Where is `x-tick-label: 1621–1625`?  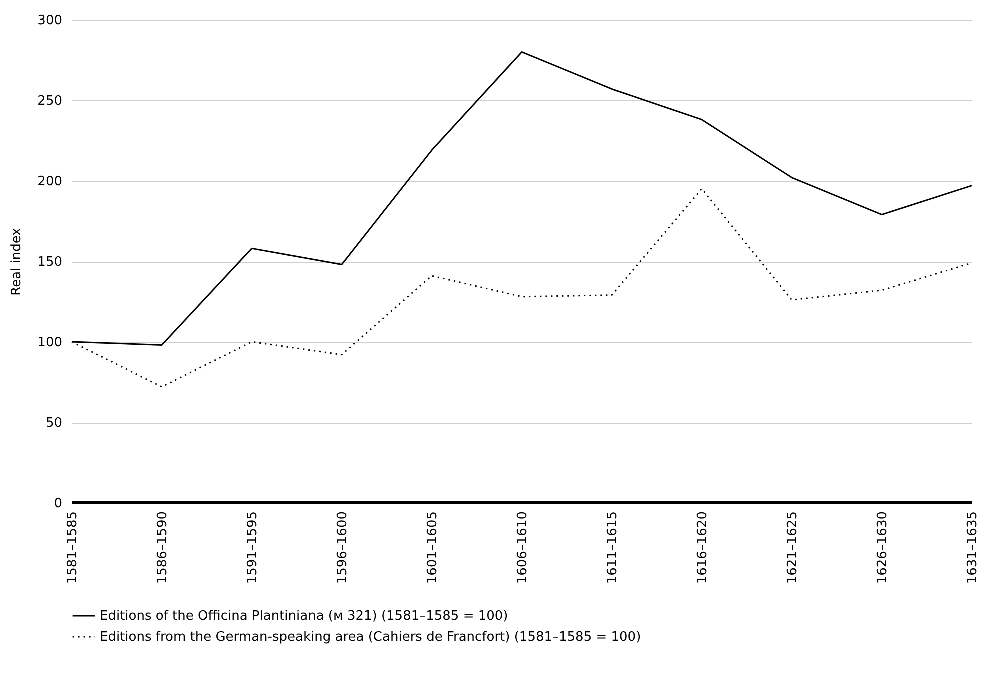 x-tick-label: 1621–1625 is located at coordinates (793, 548).